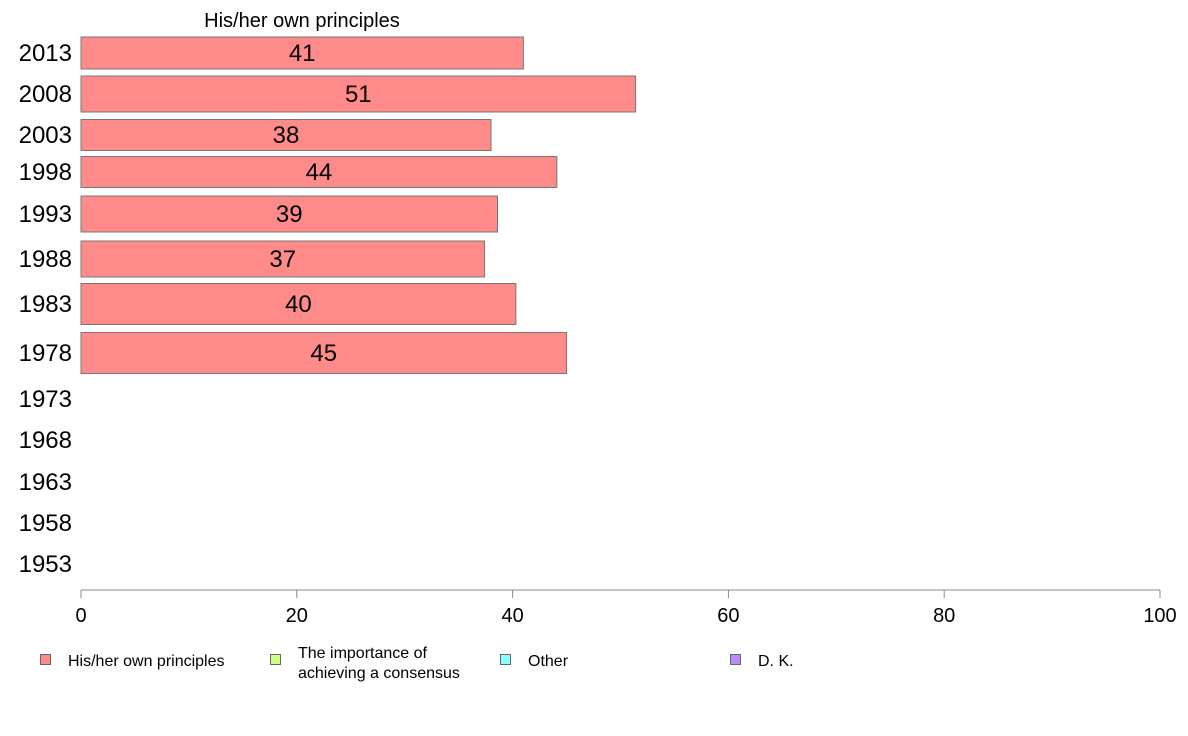  What do you see at coordinates (45, 523) in the screenshot?
I see `y-tick-label: 1958` at bounding box center [45, 523].